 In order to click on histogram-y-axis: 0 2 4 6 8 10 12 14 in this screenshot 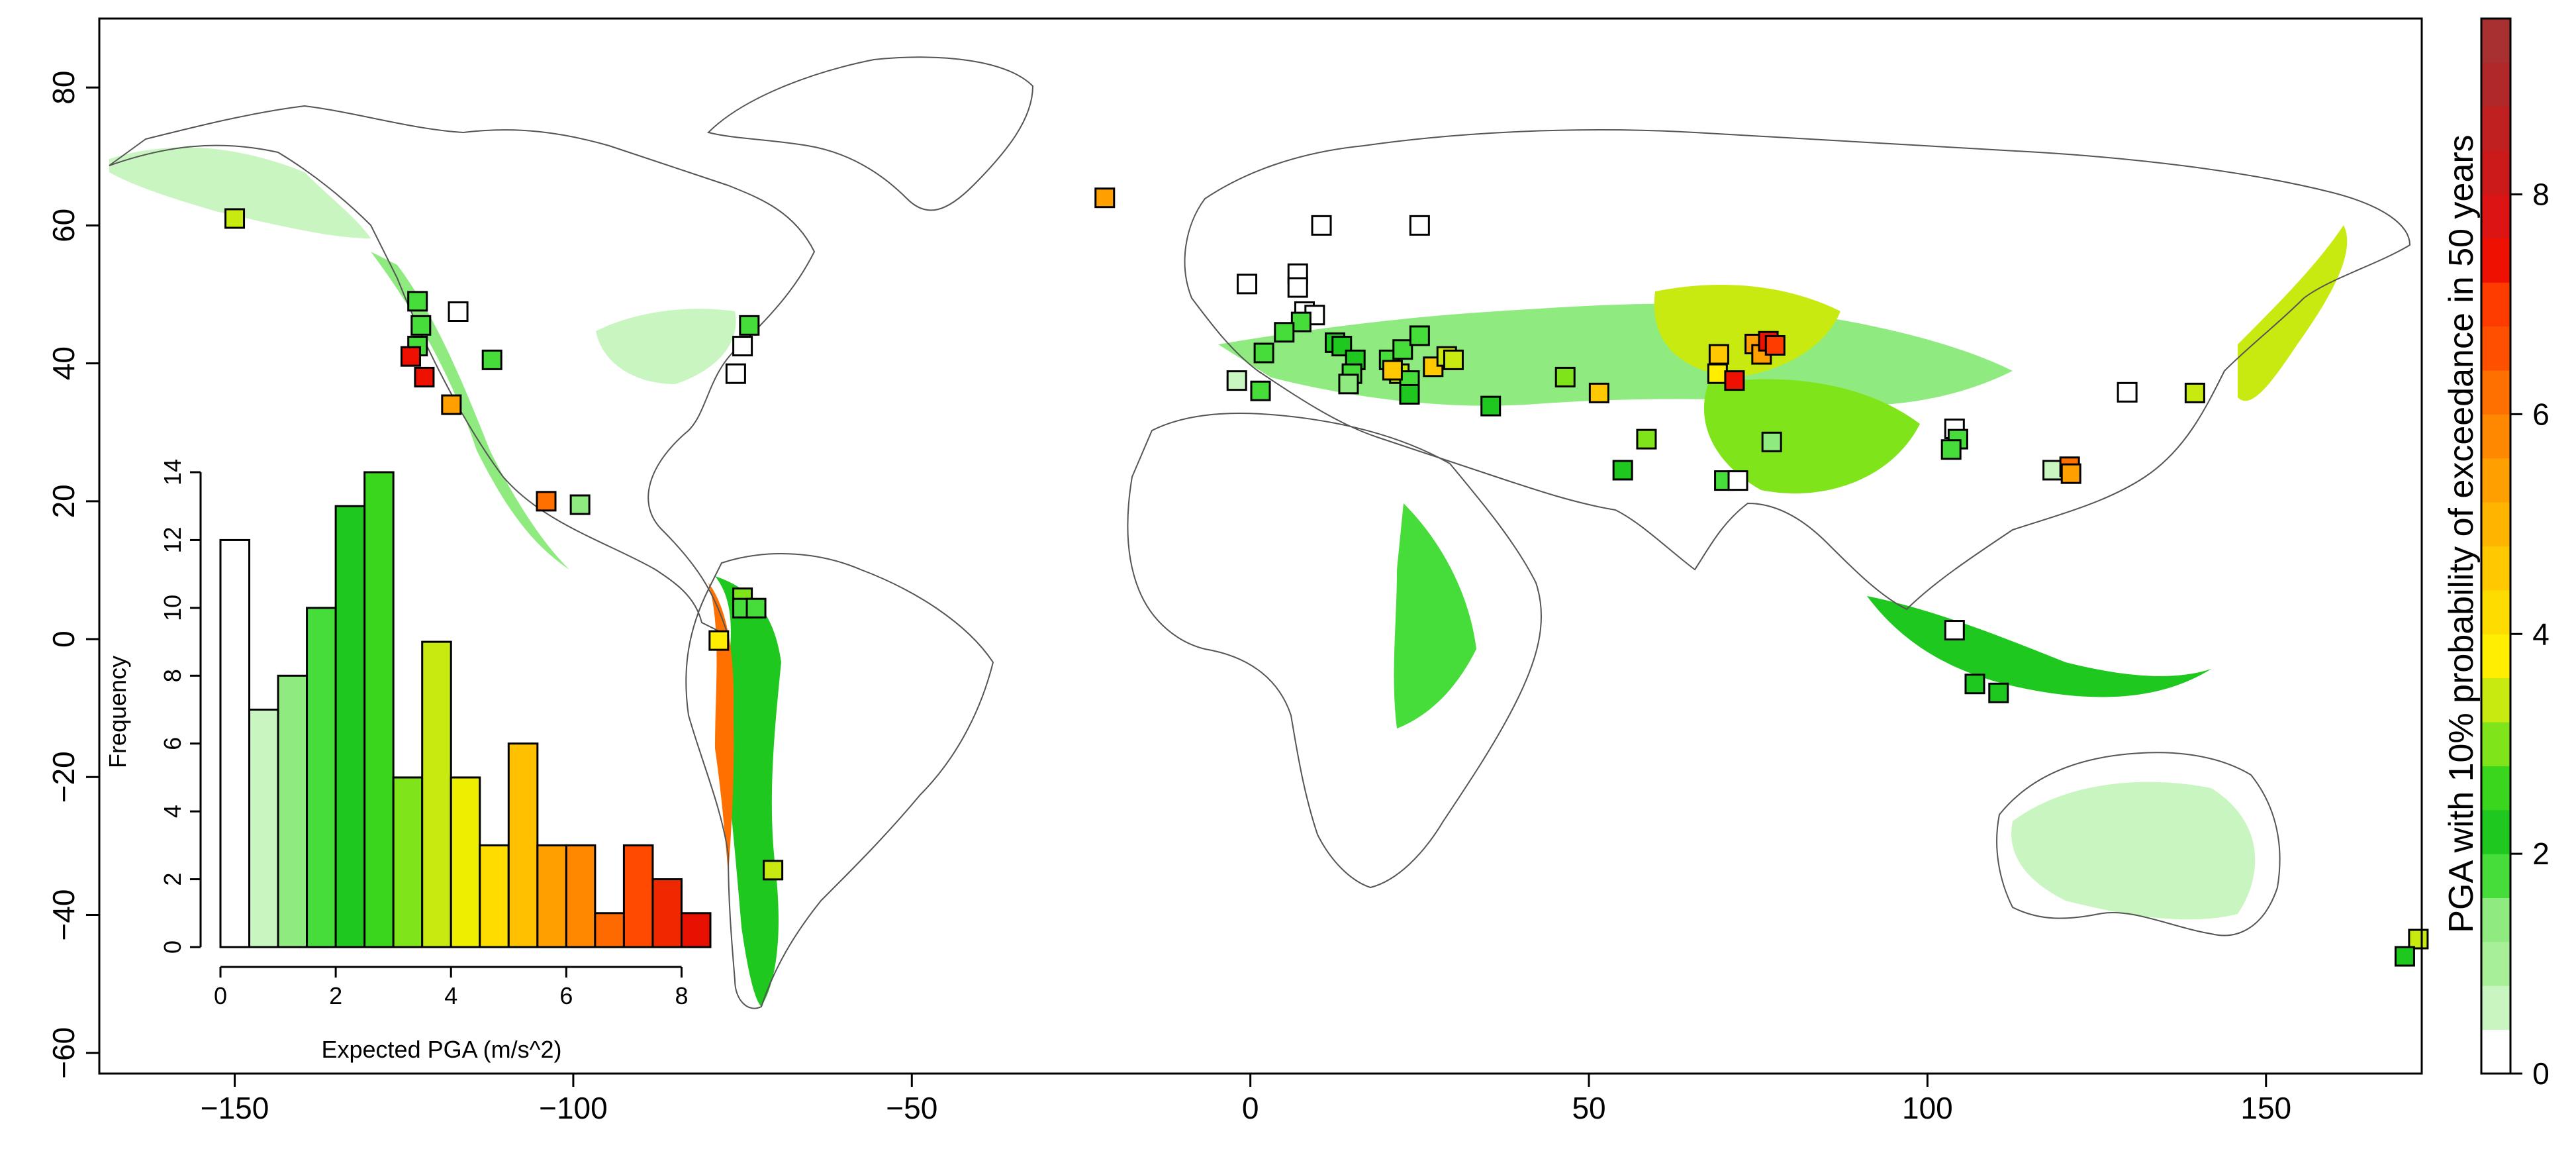, I will do `click(180, 706)`.